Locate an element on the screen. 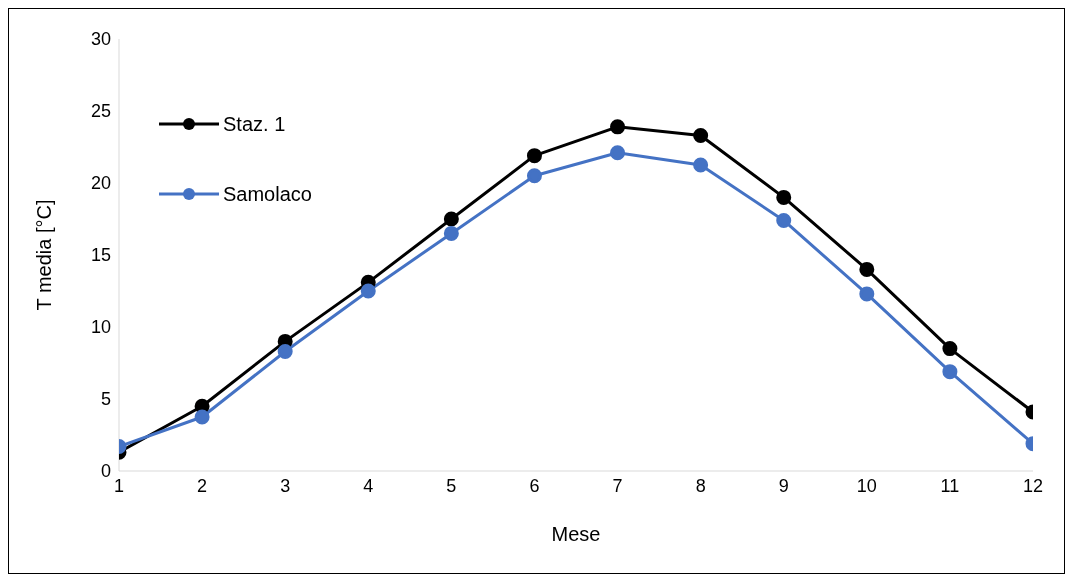 This screenshot has height=584, width=1075. x-tick-label: 9 is located at coordinates (783, 485).